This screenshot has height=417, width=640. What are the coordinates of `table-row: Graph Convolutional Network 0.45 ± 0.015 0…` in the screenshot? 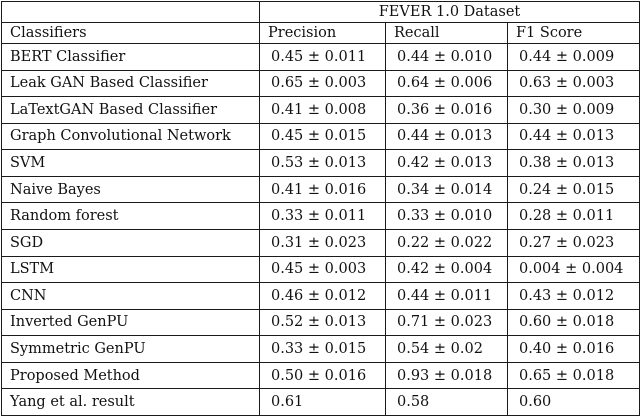 It's located at (320, 136).